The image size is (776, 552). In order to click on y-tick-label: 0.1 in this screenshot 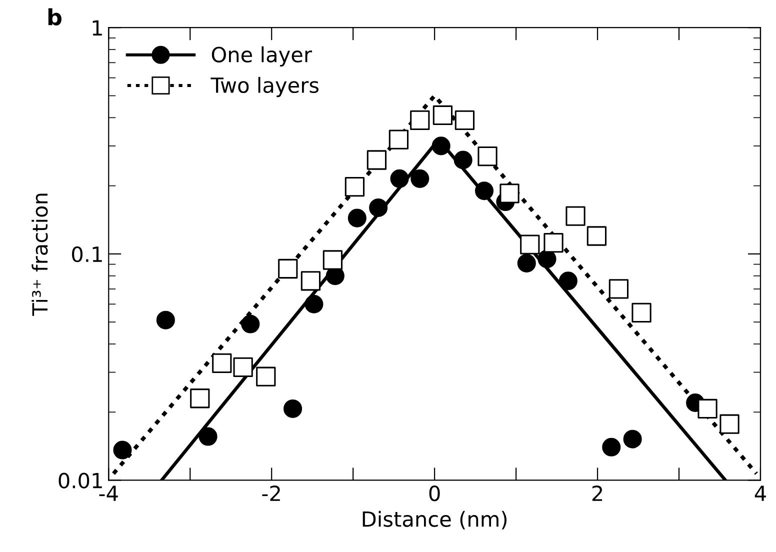, I will do `click(87, 254)`.